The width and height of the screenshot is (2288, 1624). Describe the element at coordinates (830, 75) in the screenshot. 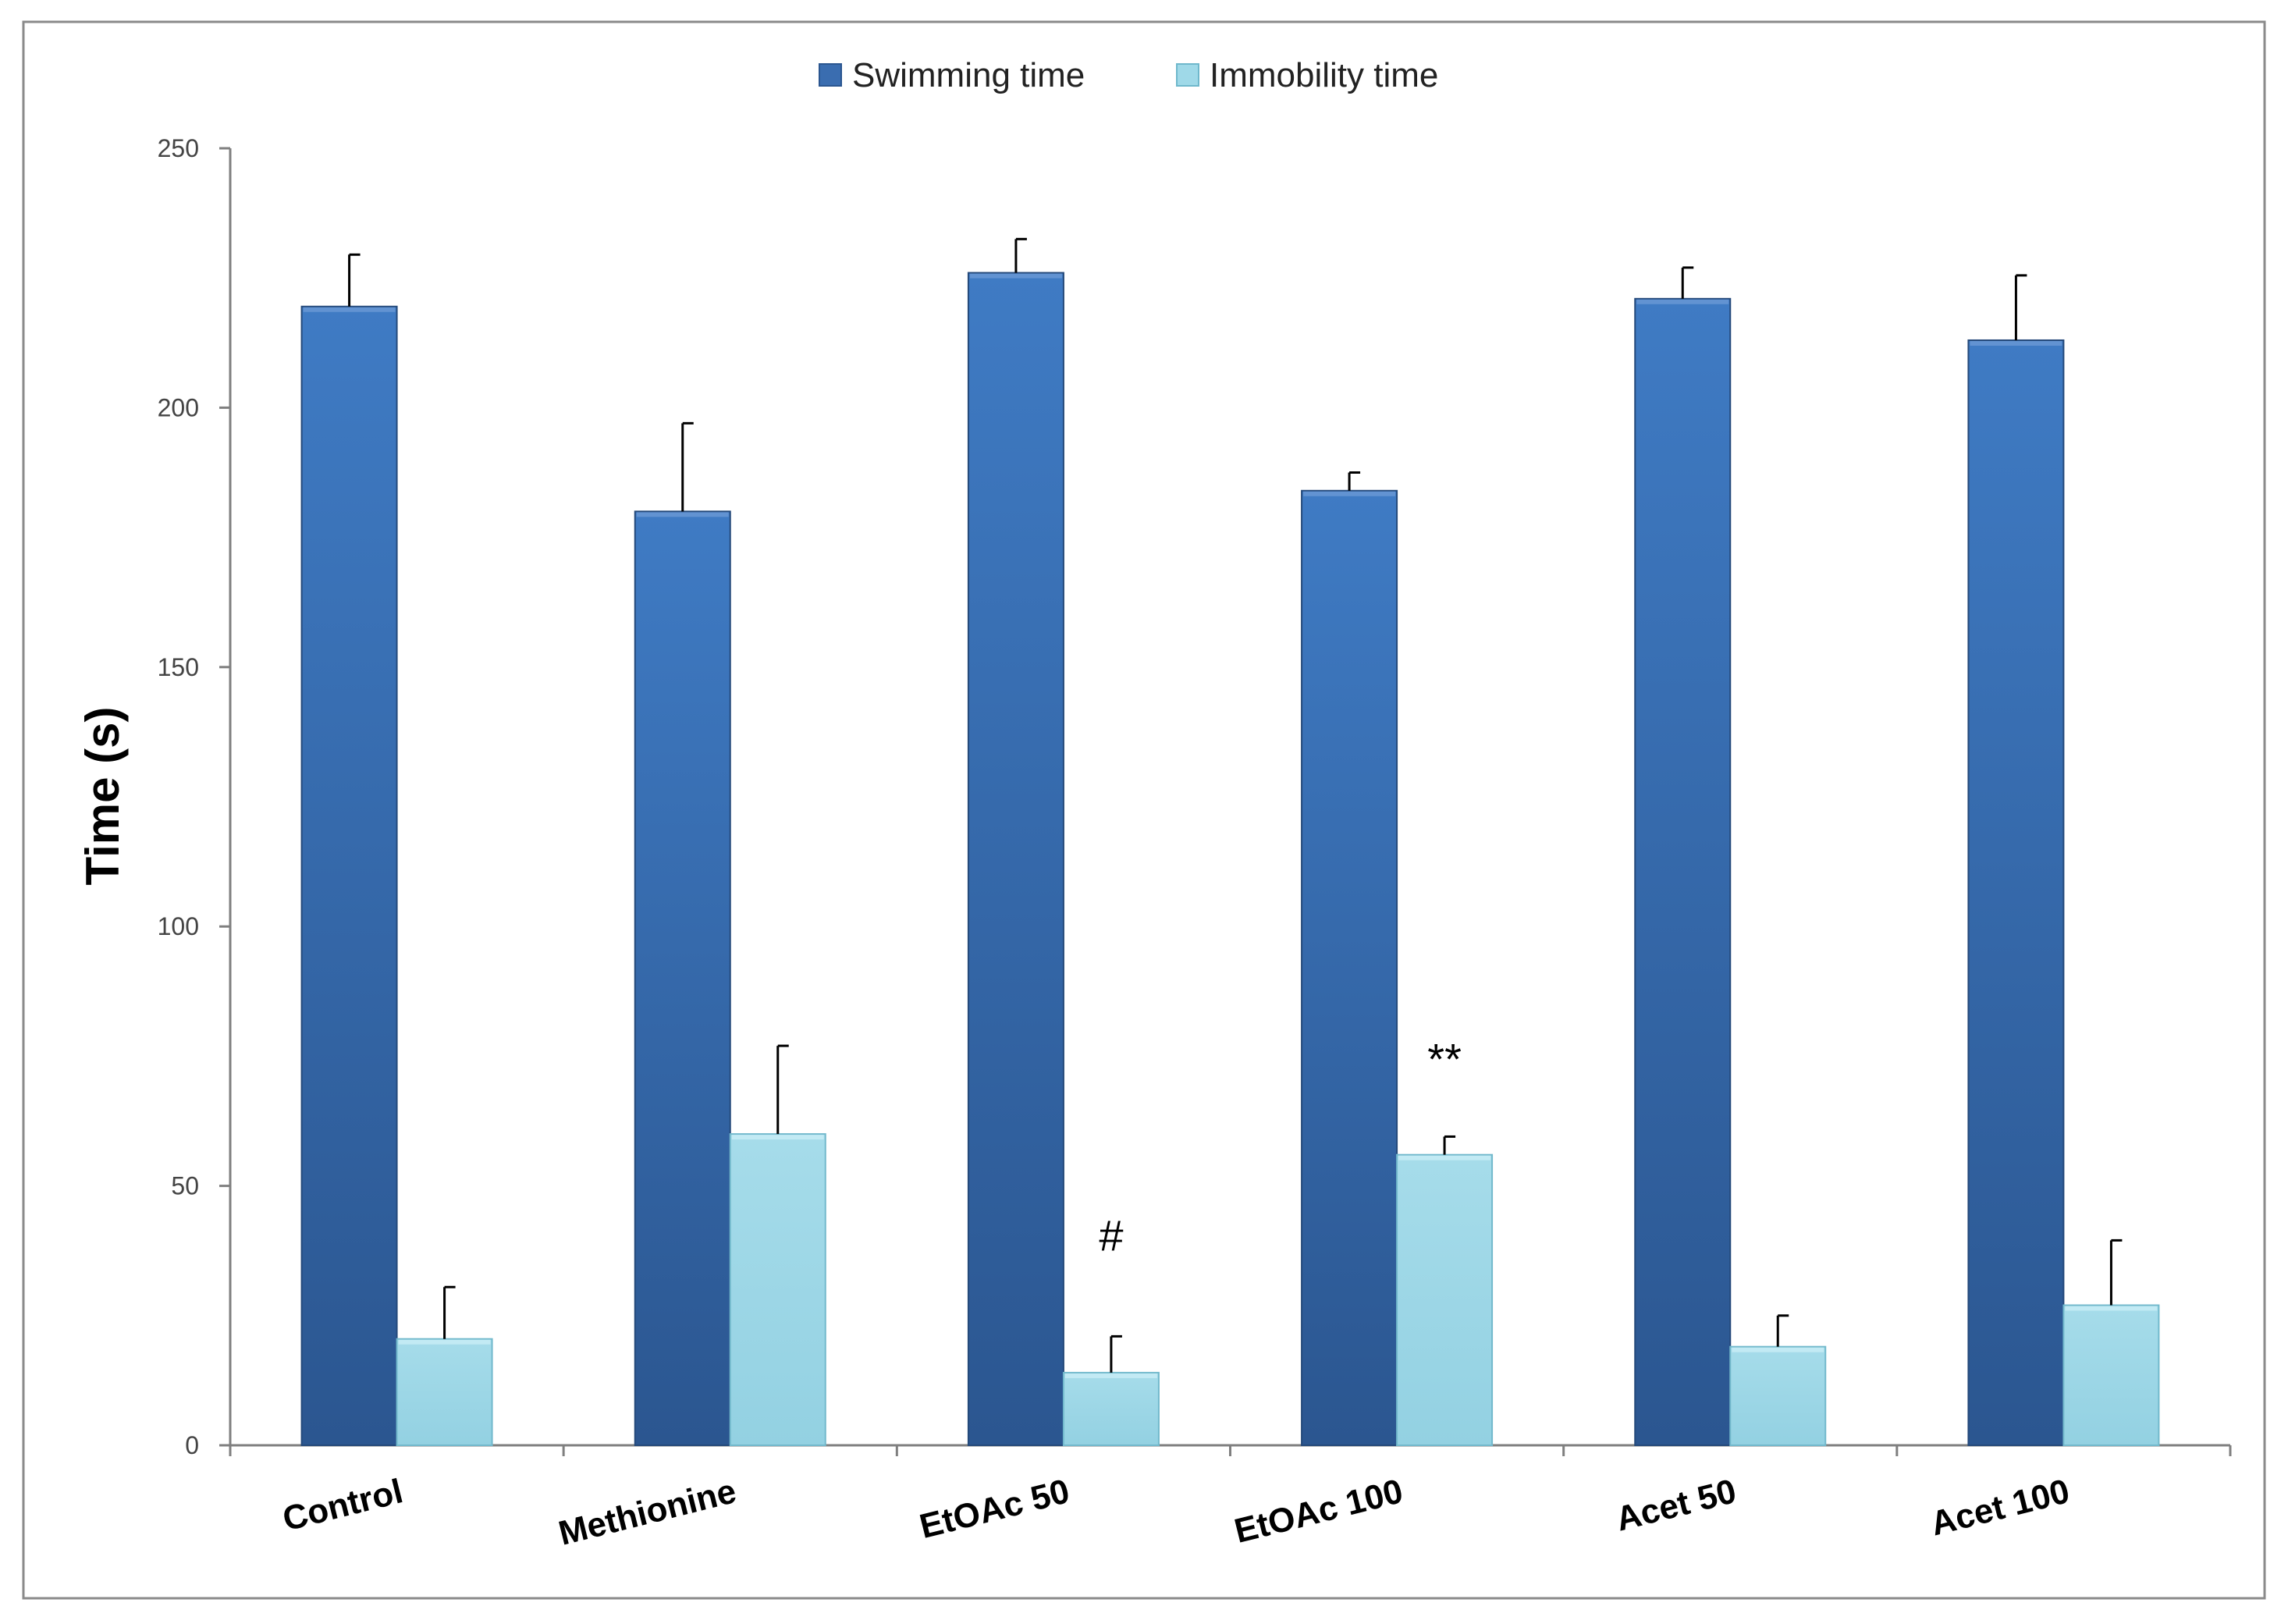

I see `legend-swatch-swimming` at that location.